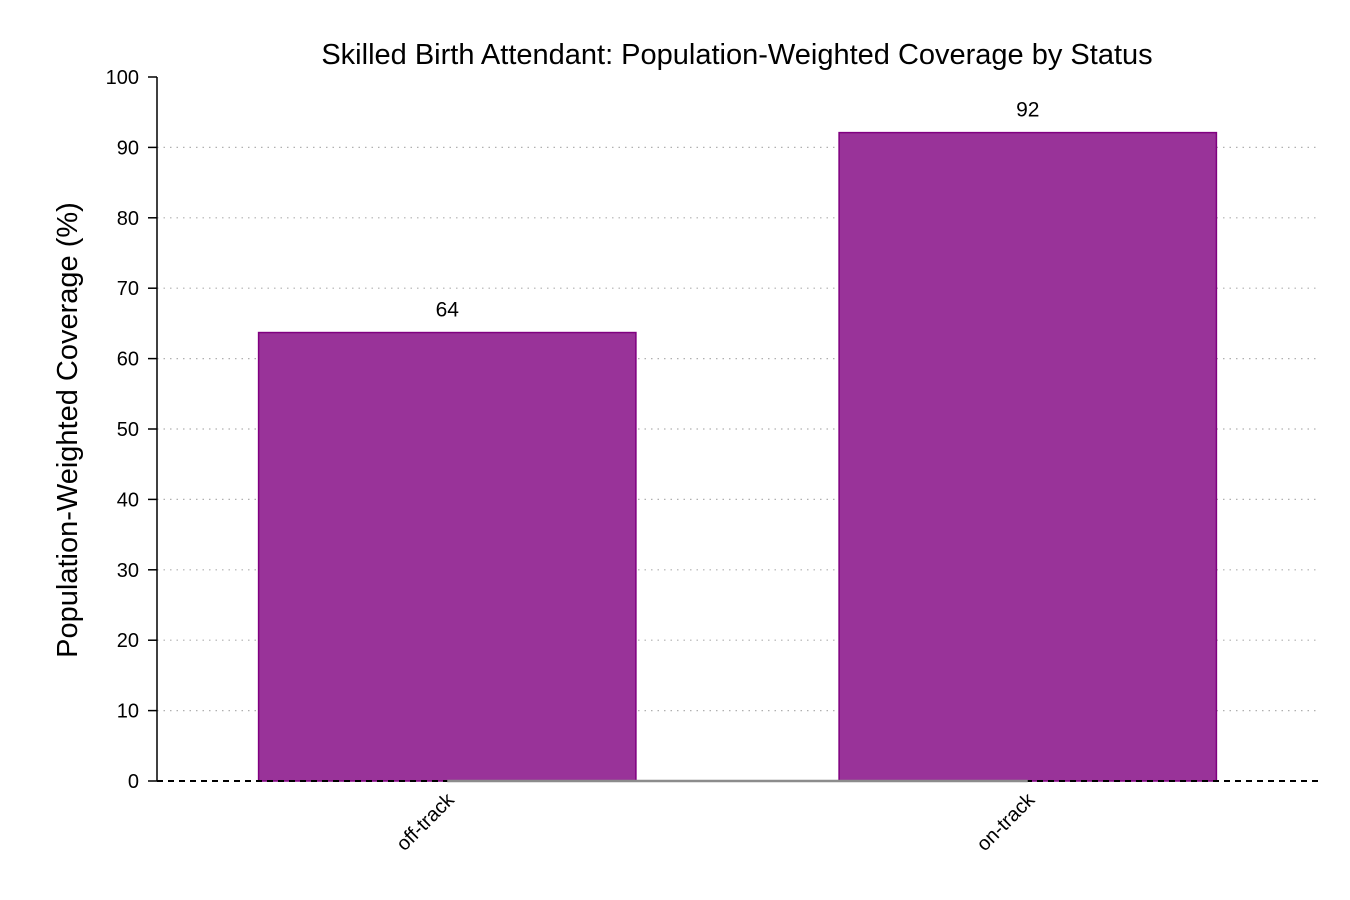 This screenshot has width=1350, height=900. Describe the element at coordinates (128, 500) in the screenshot. I see `y-tick-label: 40` at that location.